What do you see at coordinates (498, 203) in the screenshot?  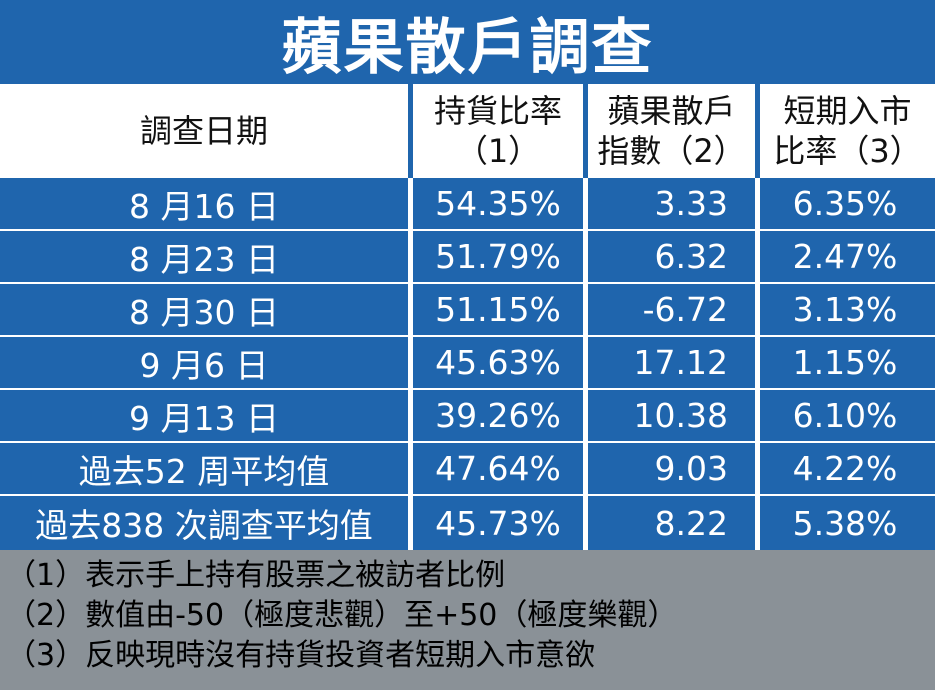 I see `cell-holding-ratio: 54.35%` at bounding box center [498, 203].